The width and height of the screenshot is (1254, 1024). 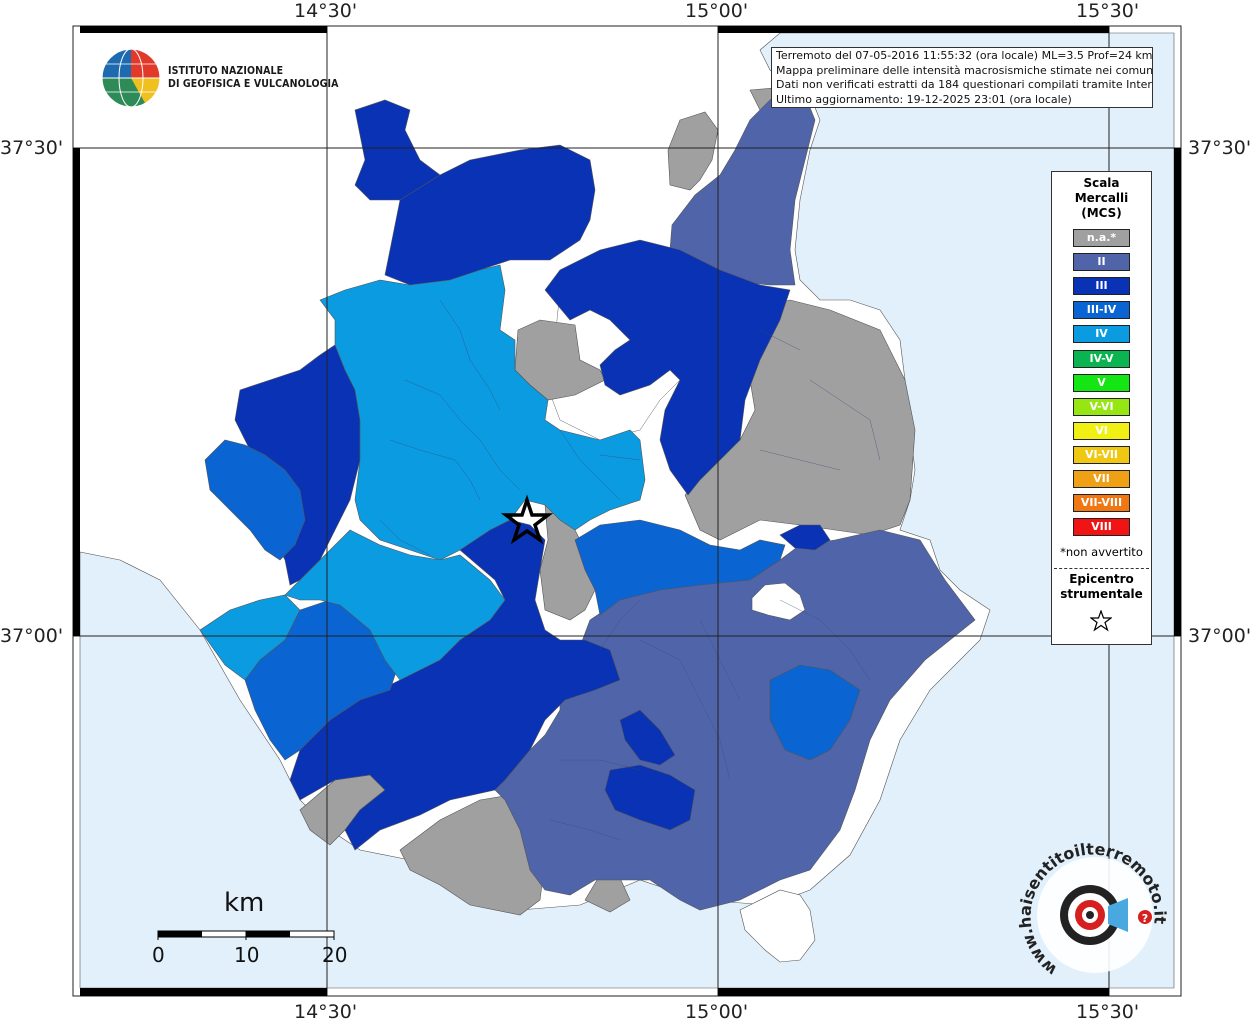 I want to click on legend-swatch: III, so click(x=1101, y=286).